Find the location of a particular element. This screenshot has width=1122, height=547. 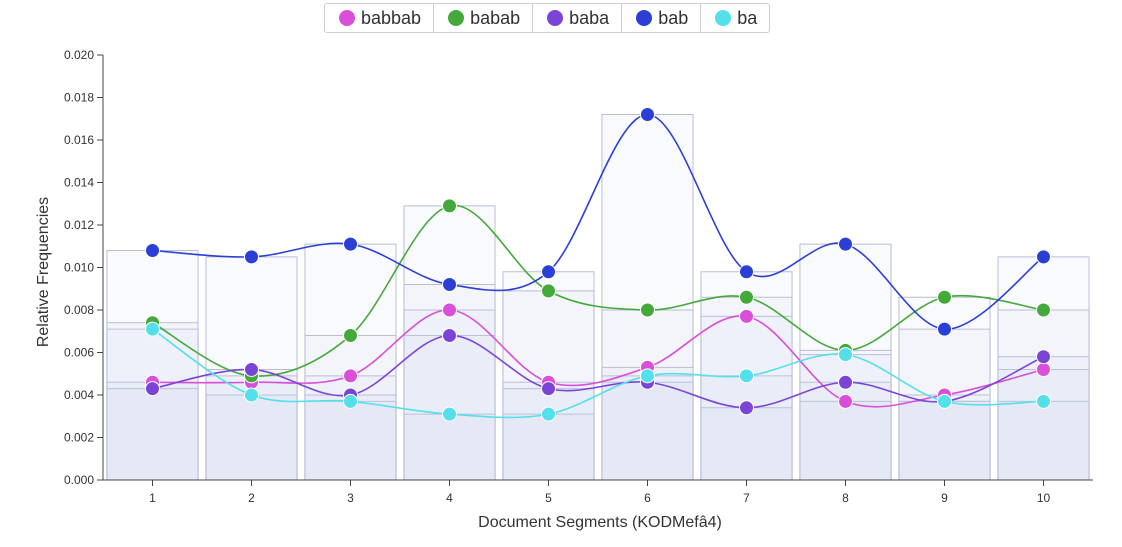

y-tick-label: 0.016 is located at coordinates (79, 140).